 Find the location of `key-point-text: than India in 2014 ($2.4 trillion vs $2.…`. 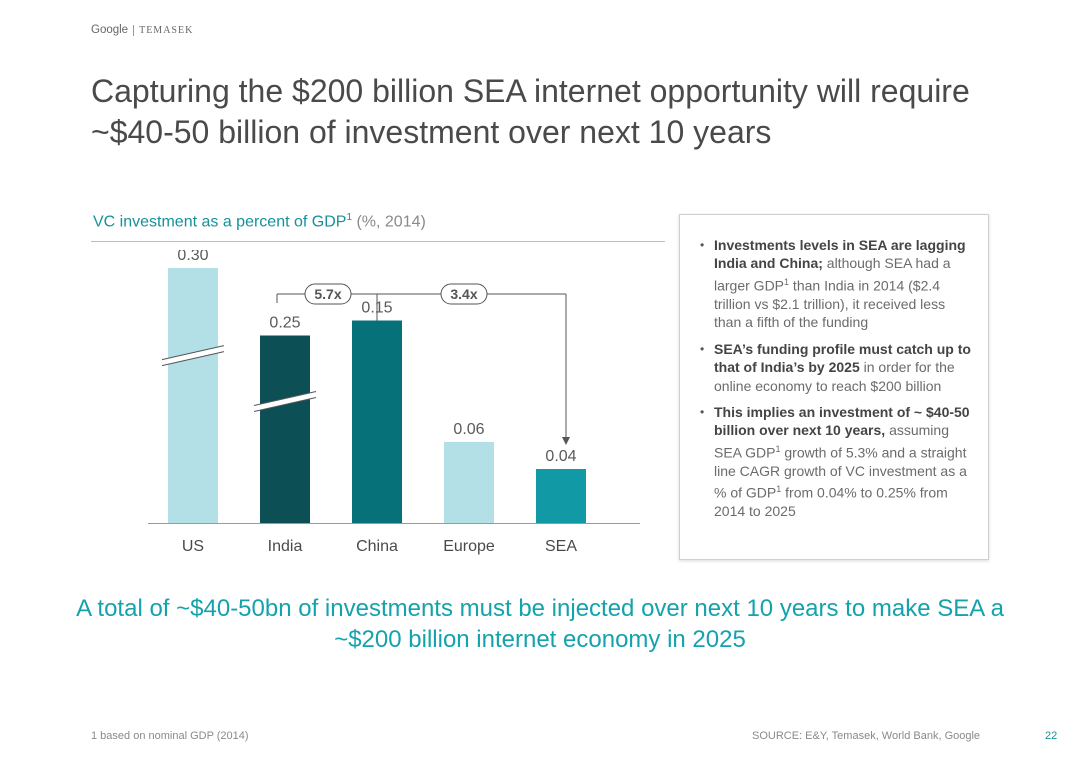

key-point-text: than India in 2014 ($2.4 trillion vs $2.… is located at coordinates (830, 304).